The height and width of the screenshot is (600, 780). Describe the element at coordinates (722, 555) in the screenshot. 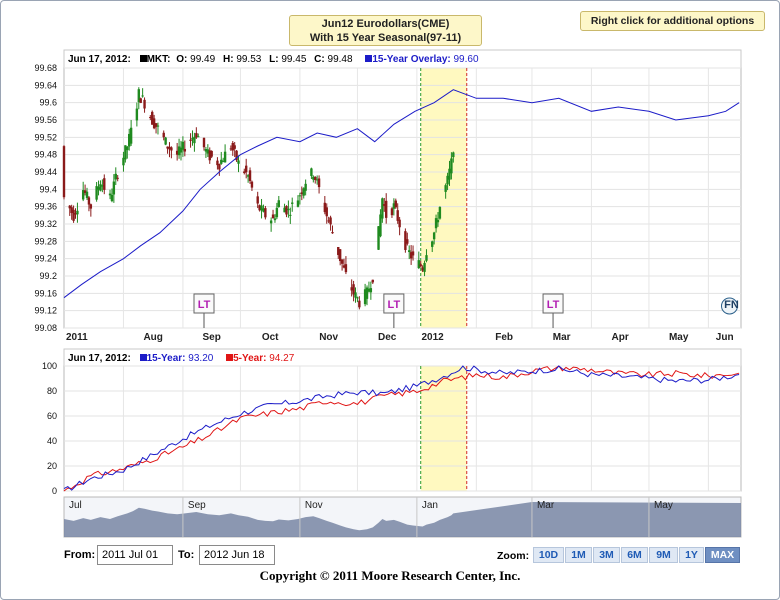

I see `zoom-max-button: MAX` at that location.